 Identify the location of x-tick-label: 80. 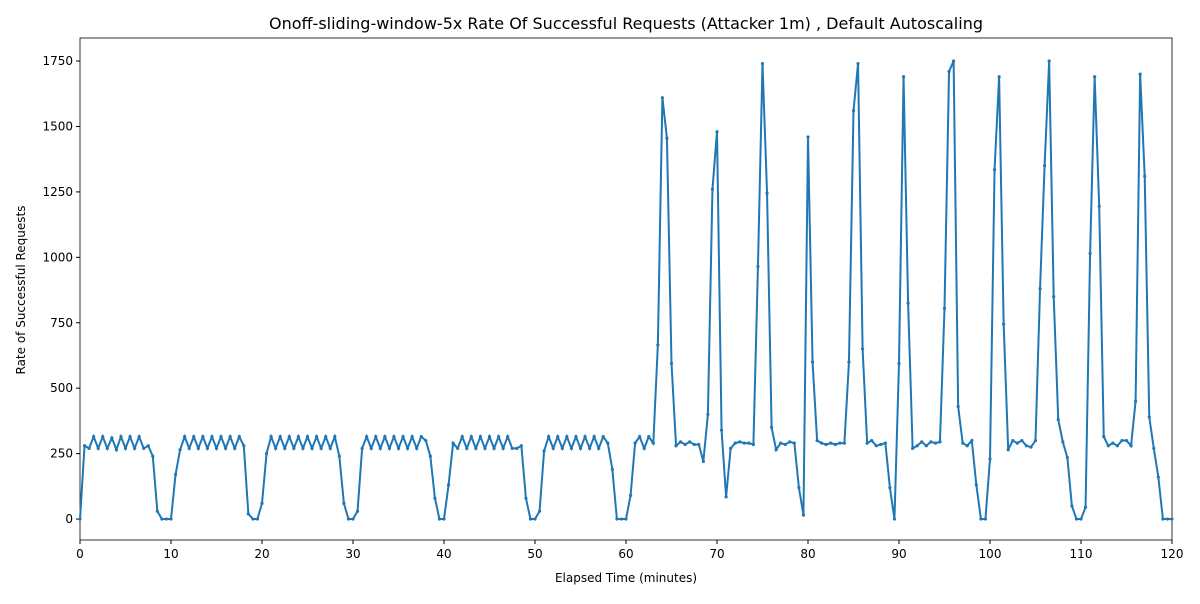
(807, 554).